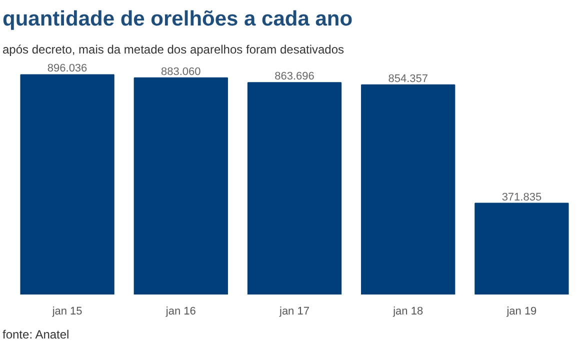 The width and height of the screenshot is (584, 346). I want to click on data-label: 371.835, so click(522, 197).